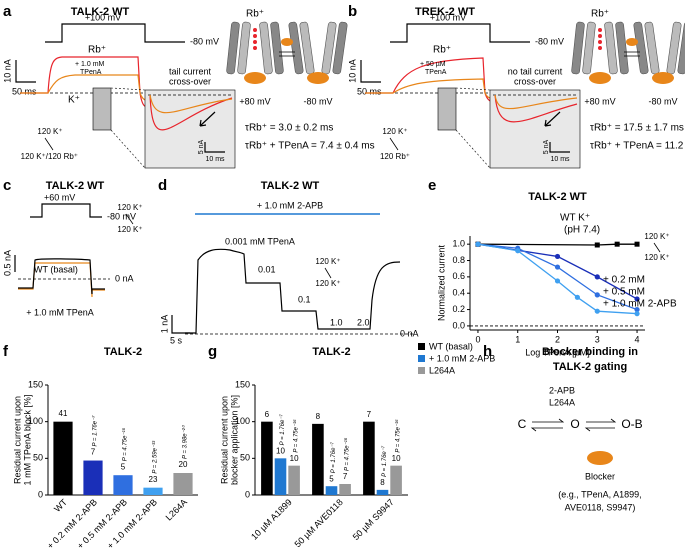 The width and height of the screenshot is (685, 548). I want to click on x-tick-label: 2, so click(557, 339).